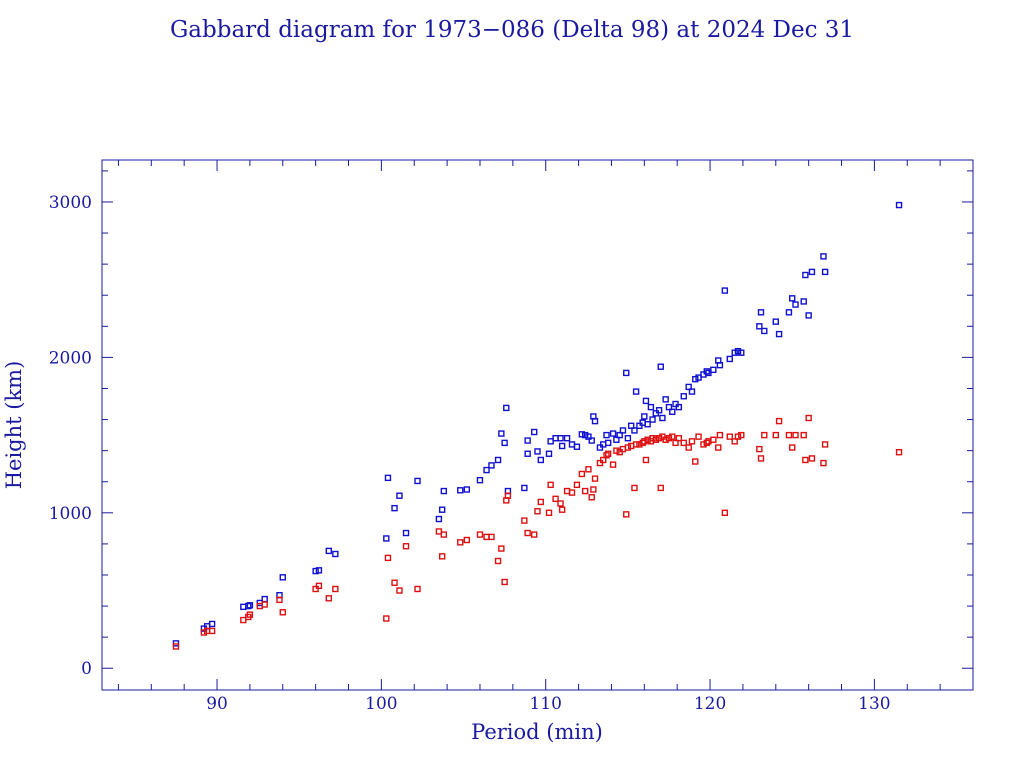 The height and width of the screenshot is (768, 1024). Describe the element at coordinates (70, 358) in the screenshot. I see `y-tick-label: 2000` at that location.